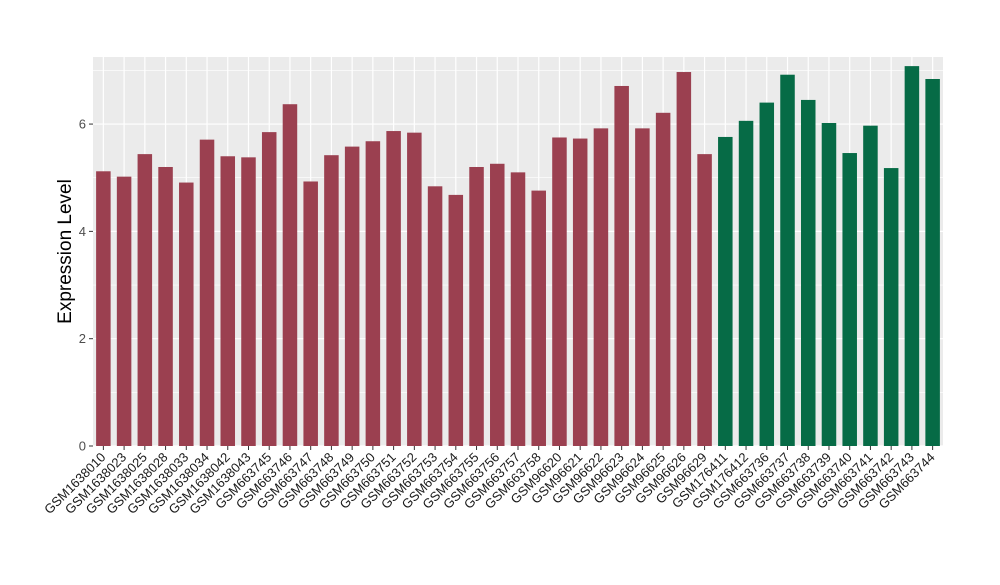 The height and width of the screenshot is (585, 1000). What do you see at coordinates (82, 124) in the screenshot?
I see `y-tick-label: 6` at bounding box center [82, 124].